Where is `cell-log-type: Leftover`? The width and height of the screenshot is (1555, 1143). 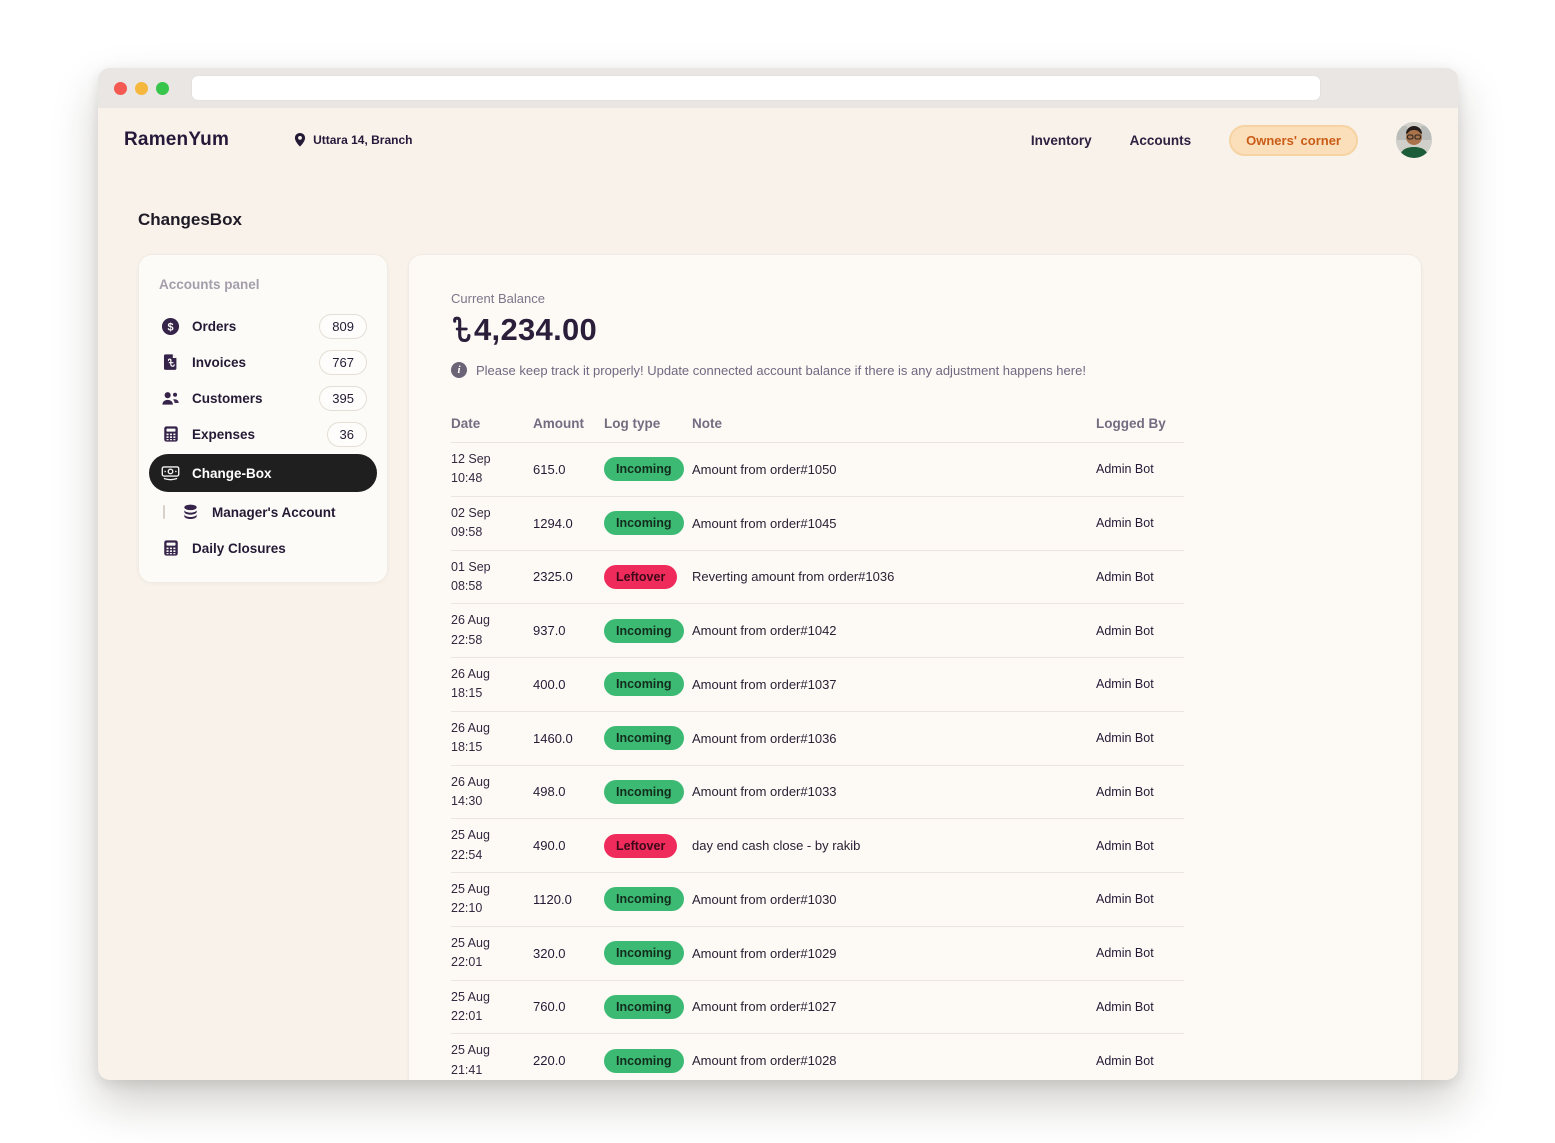 cell-log-type: Leftover is located at coordinates (648, 845).